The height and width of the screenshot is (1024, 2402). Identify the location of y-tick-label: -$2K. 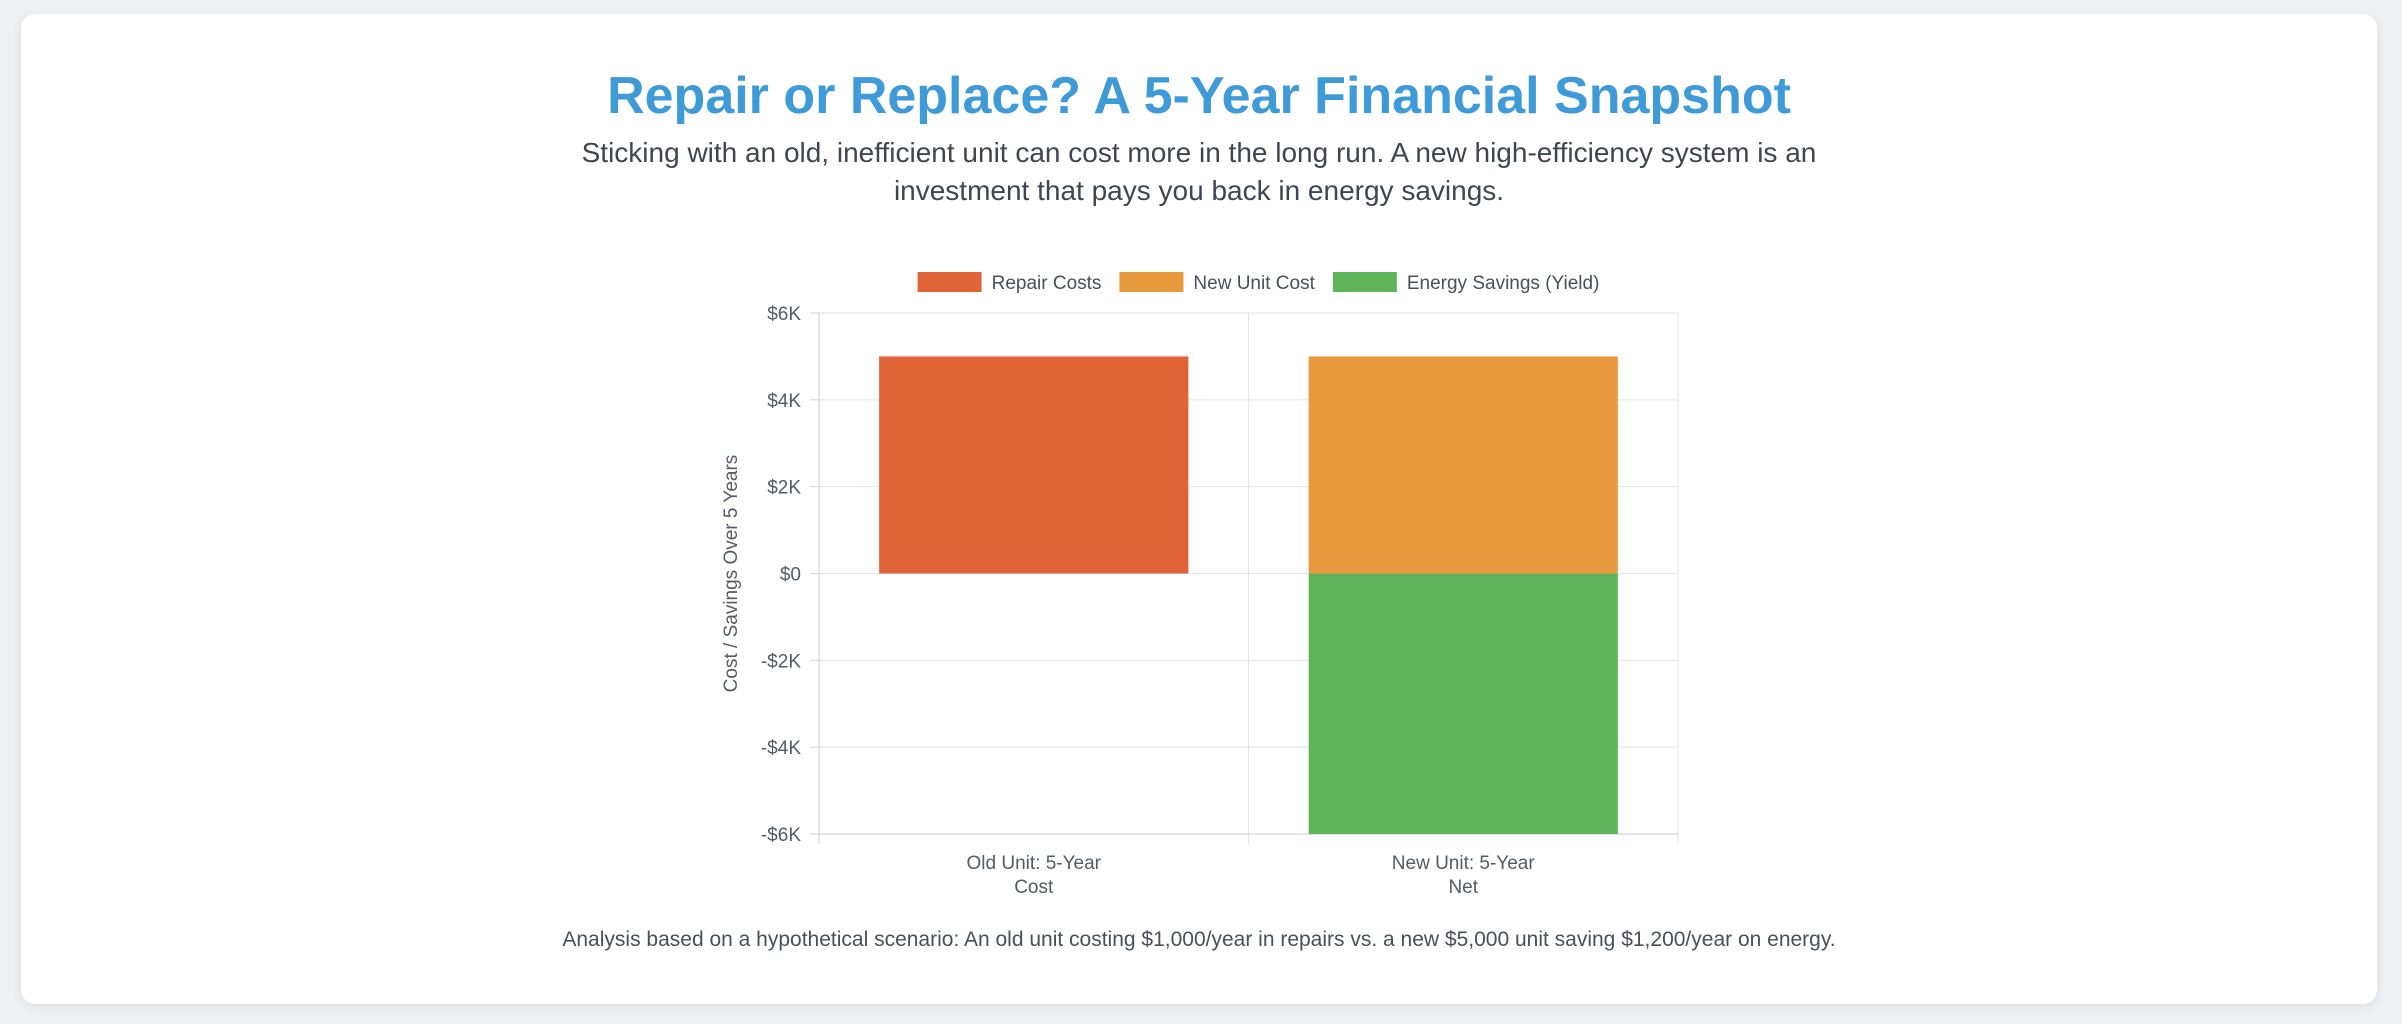
(781, 661).